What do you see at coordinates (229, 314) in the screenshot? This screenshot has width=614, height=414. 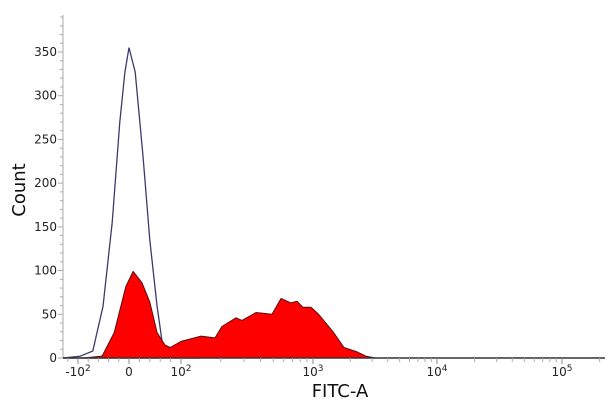 I see `series-filled-area` at bounding box center [229, 314].